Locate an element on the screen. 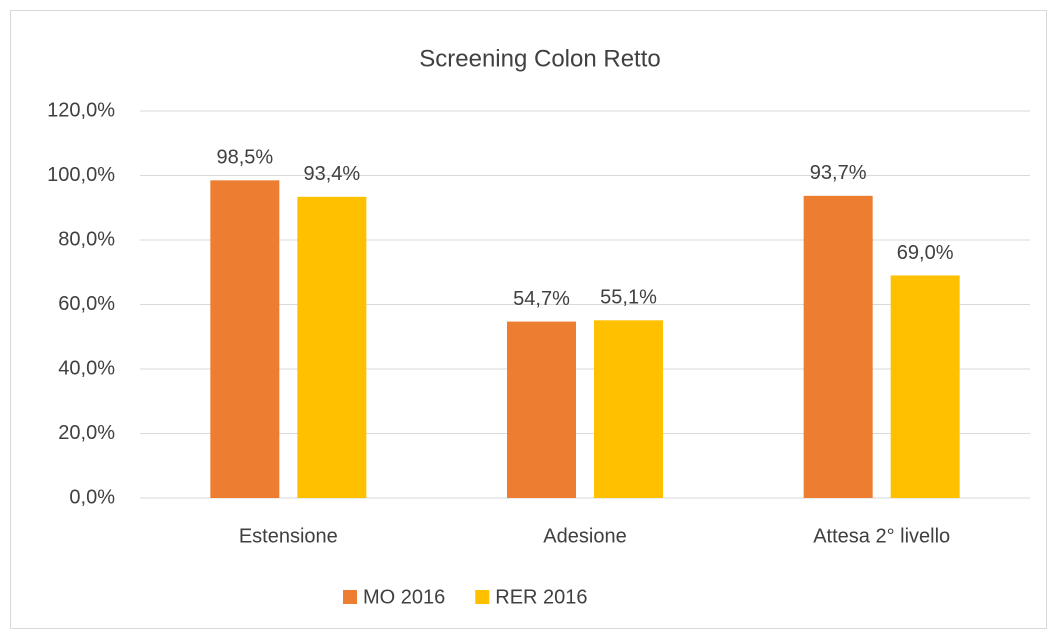  value-label: 93,7% is located at coordinates (838, 173).